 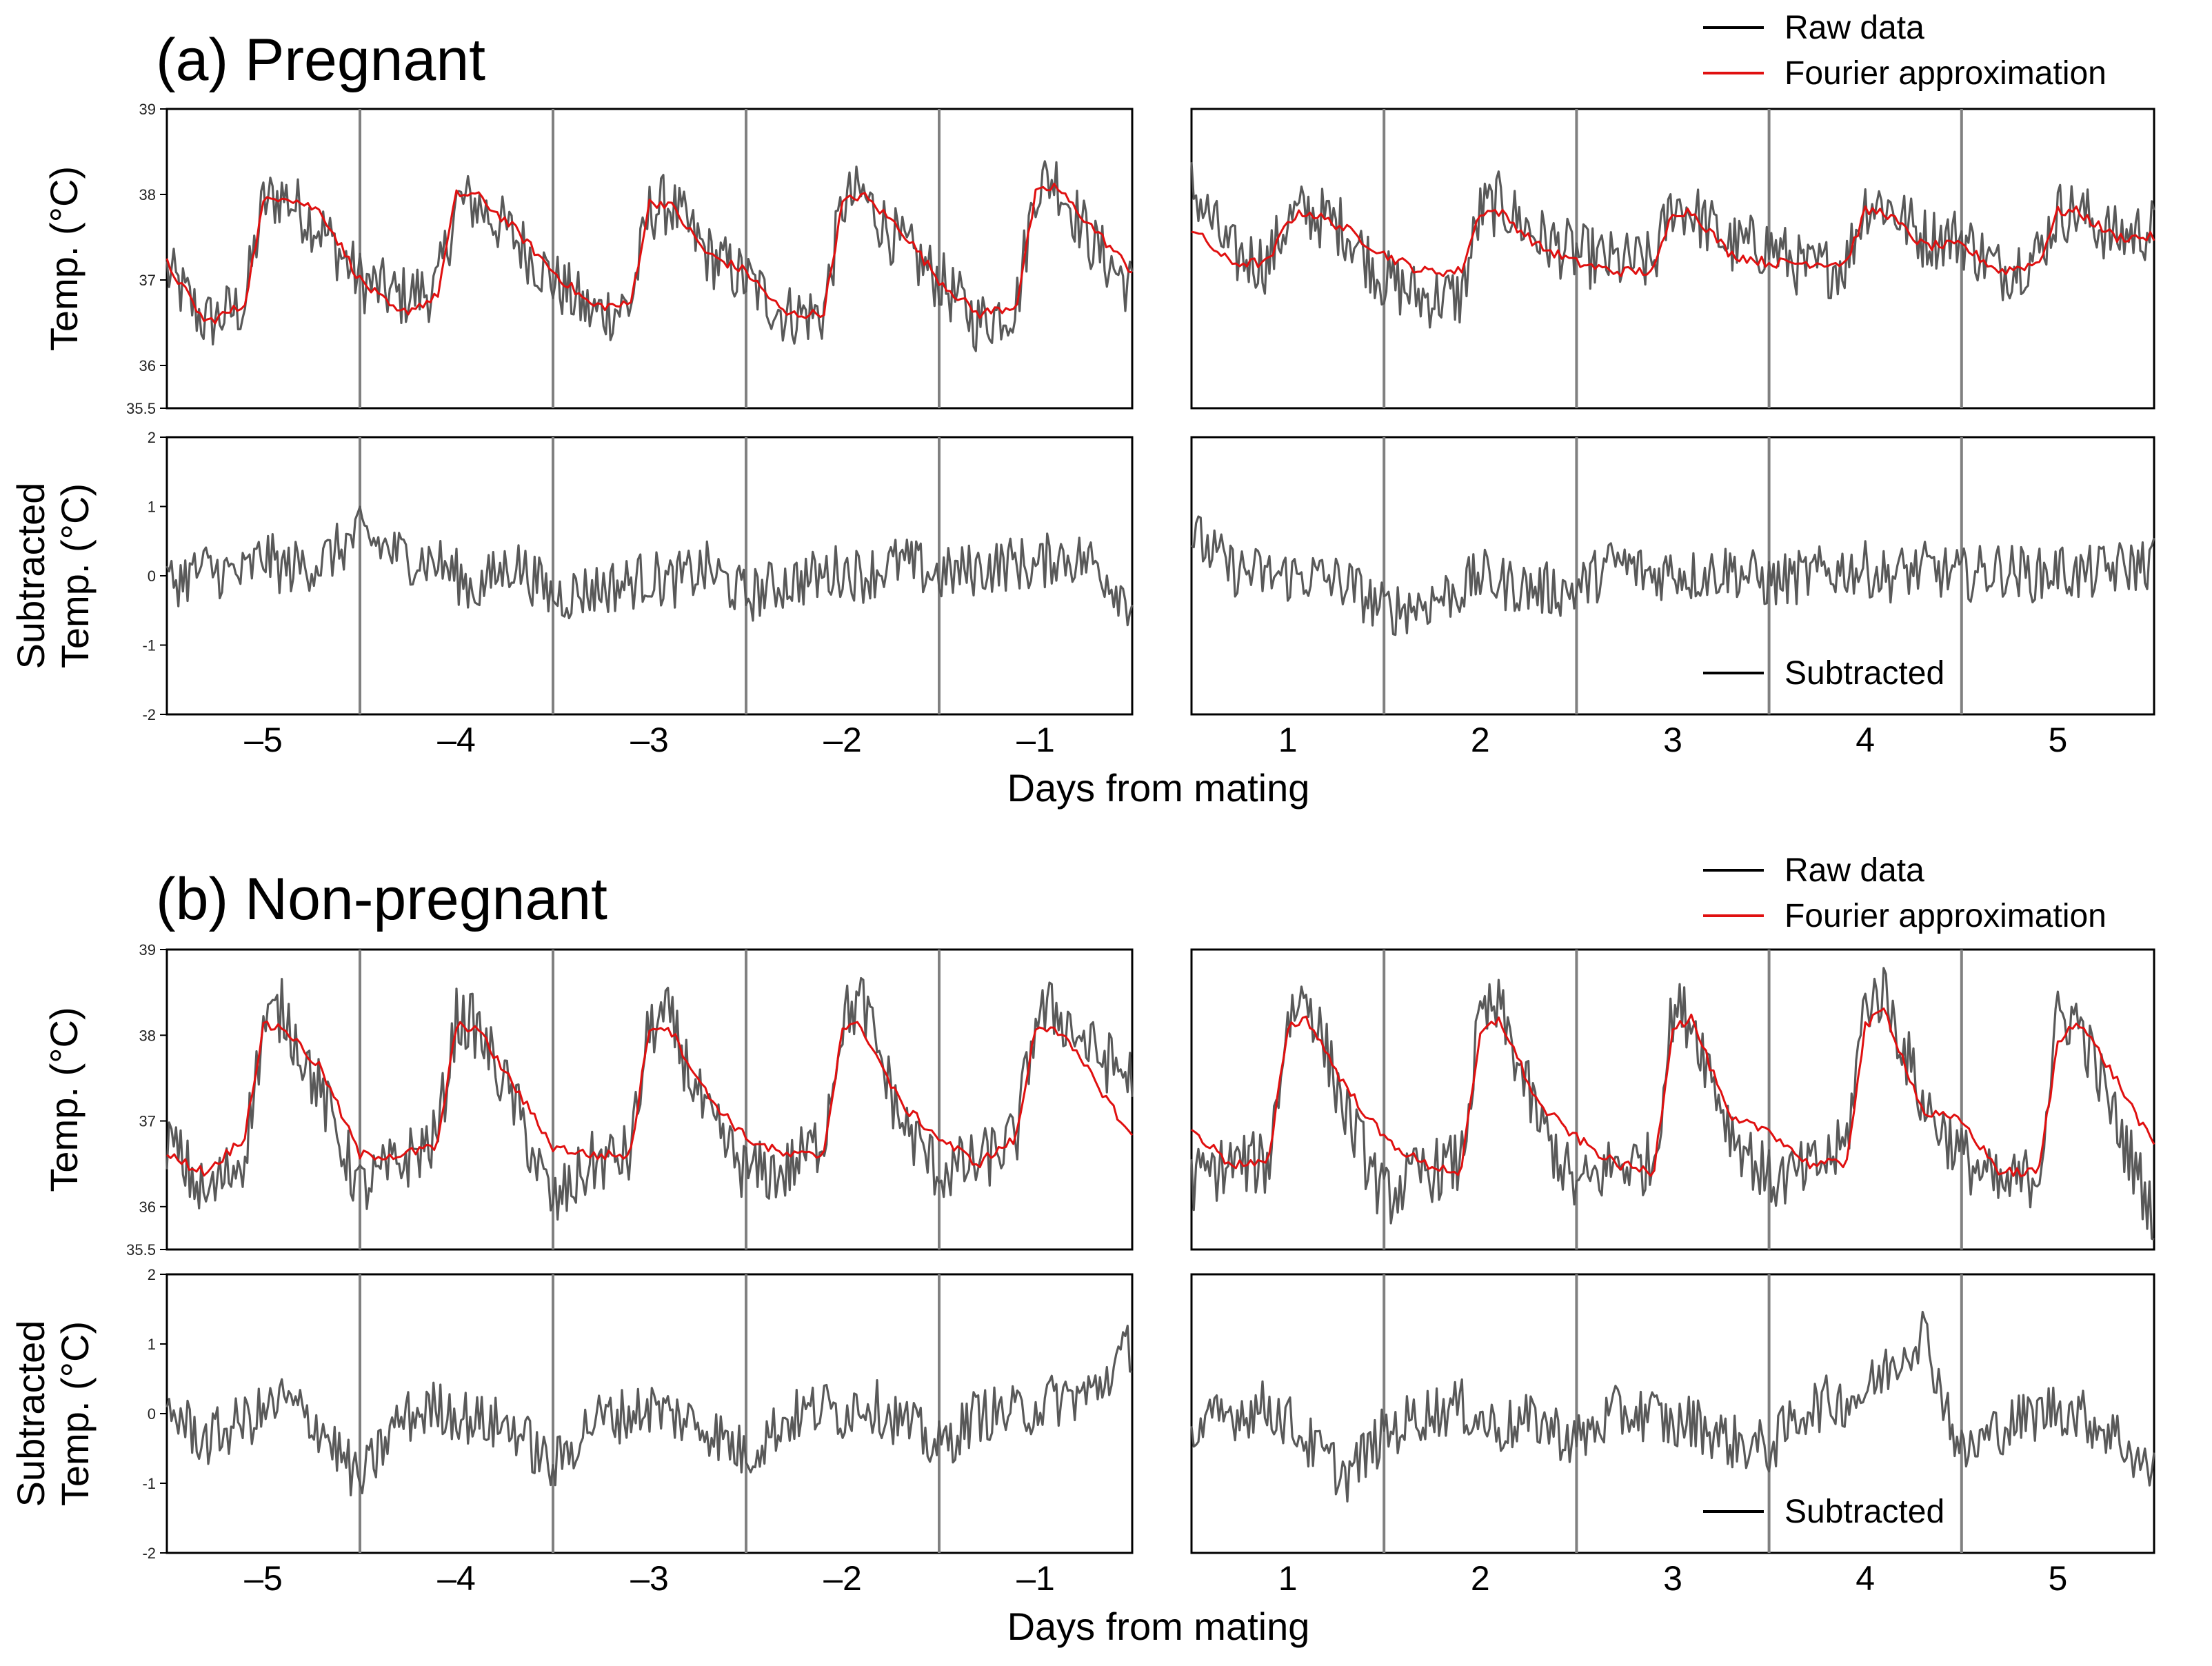 I want to click on panel-title: (b) Non-pregnant, so click(x=381, y=899).